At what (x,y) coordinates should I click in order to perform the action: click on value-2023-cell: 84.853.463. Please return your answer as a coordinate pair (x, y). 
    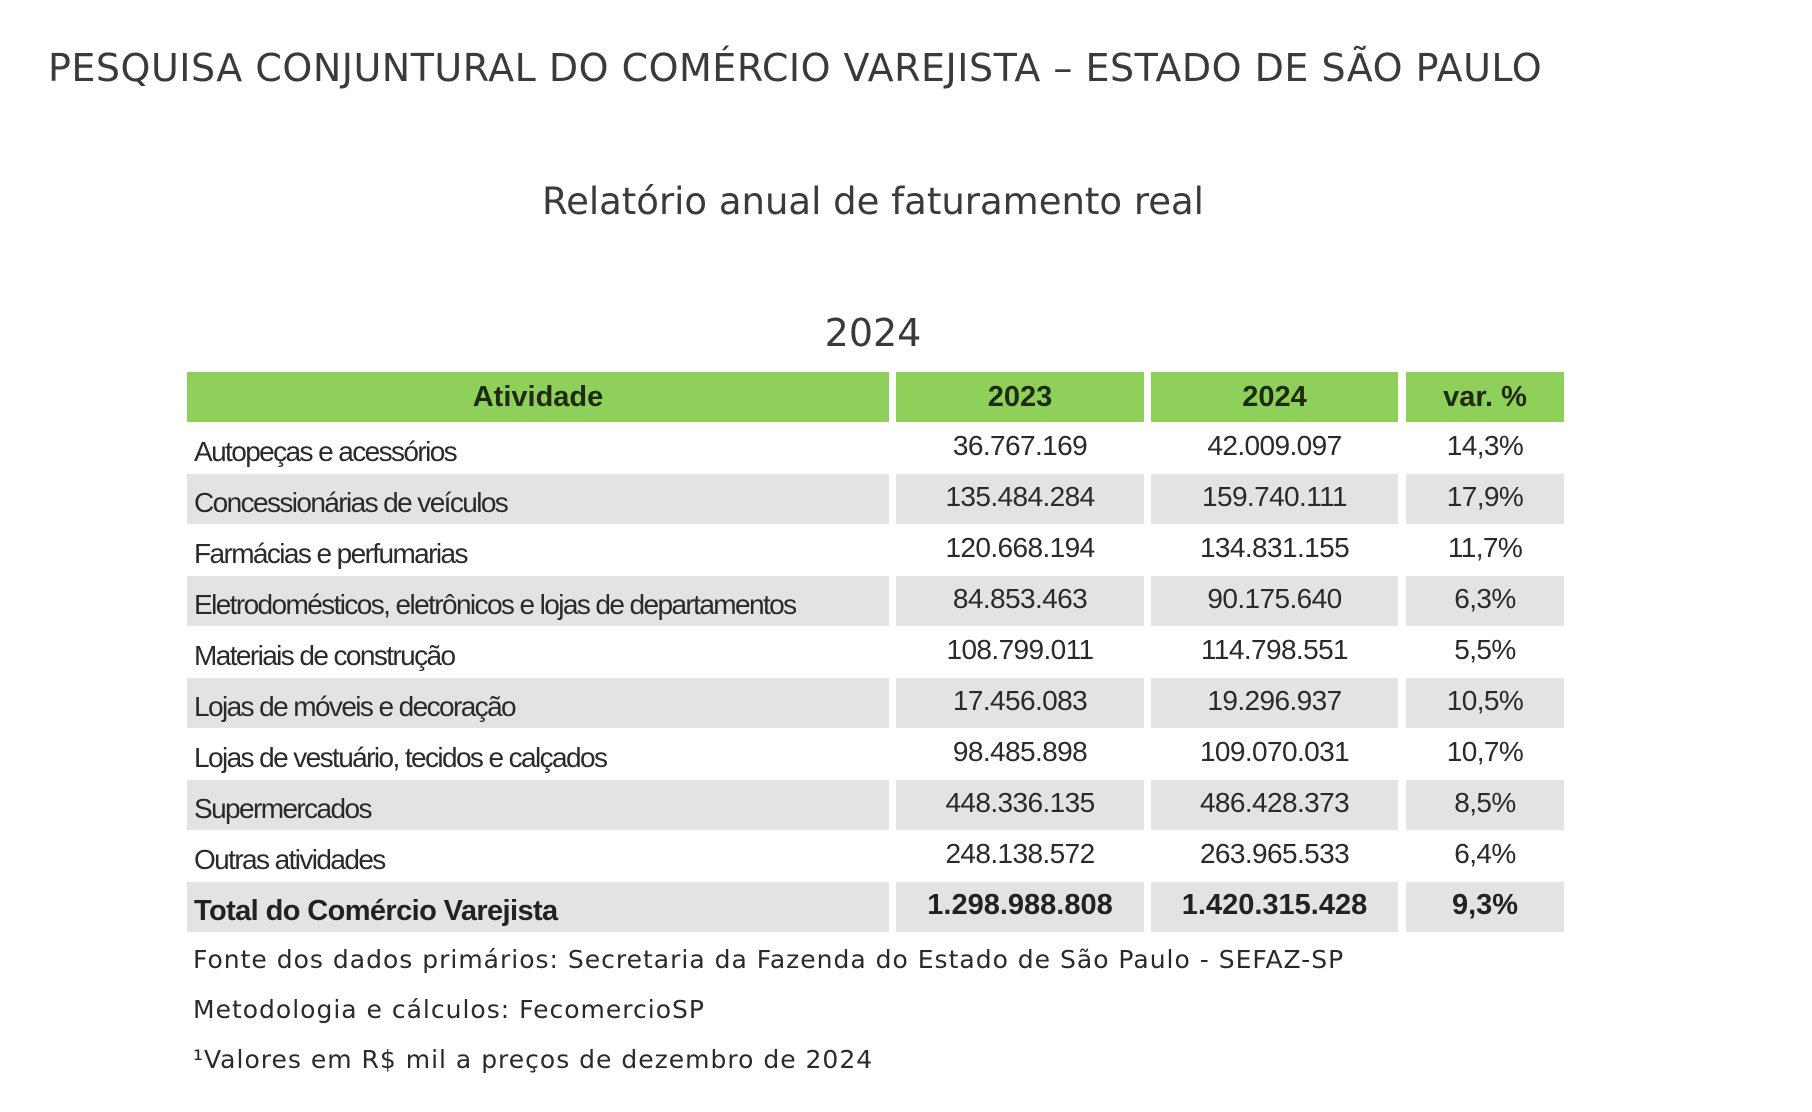
    Looking at the image, I should click on (1020, 601).